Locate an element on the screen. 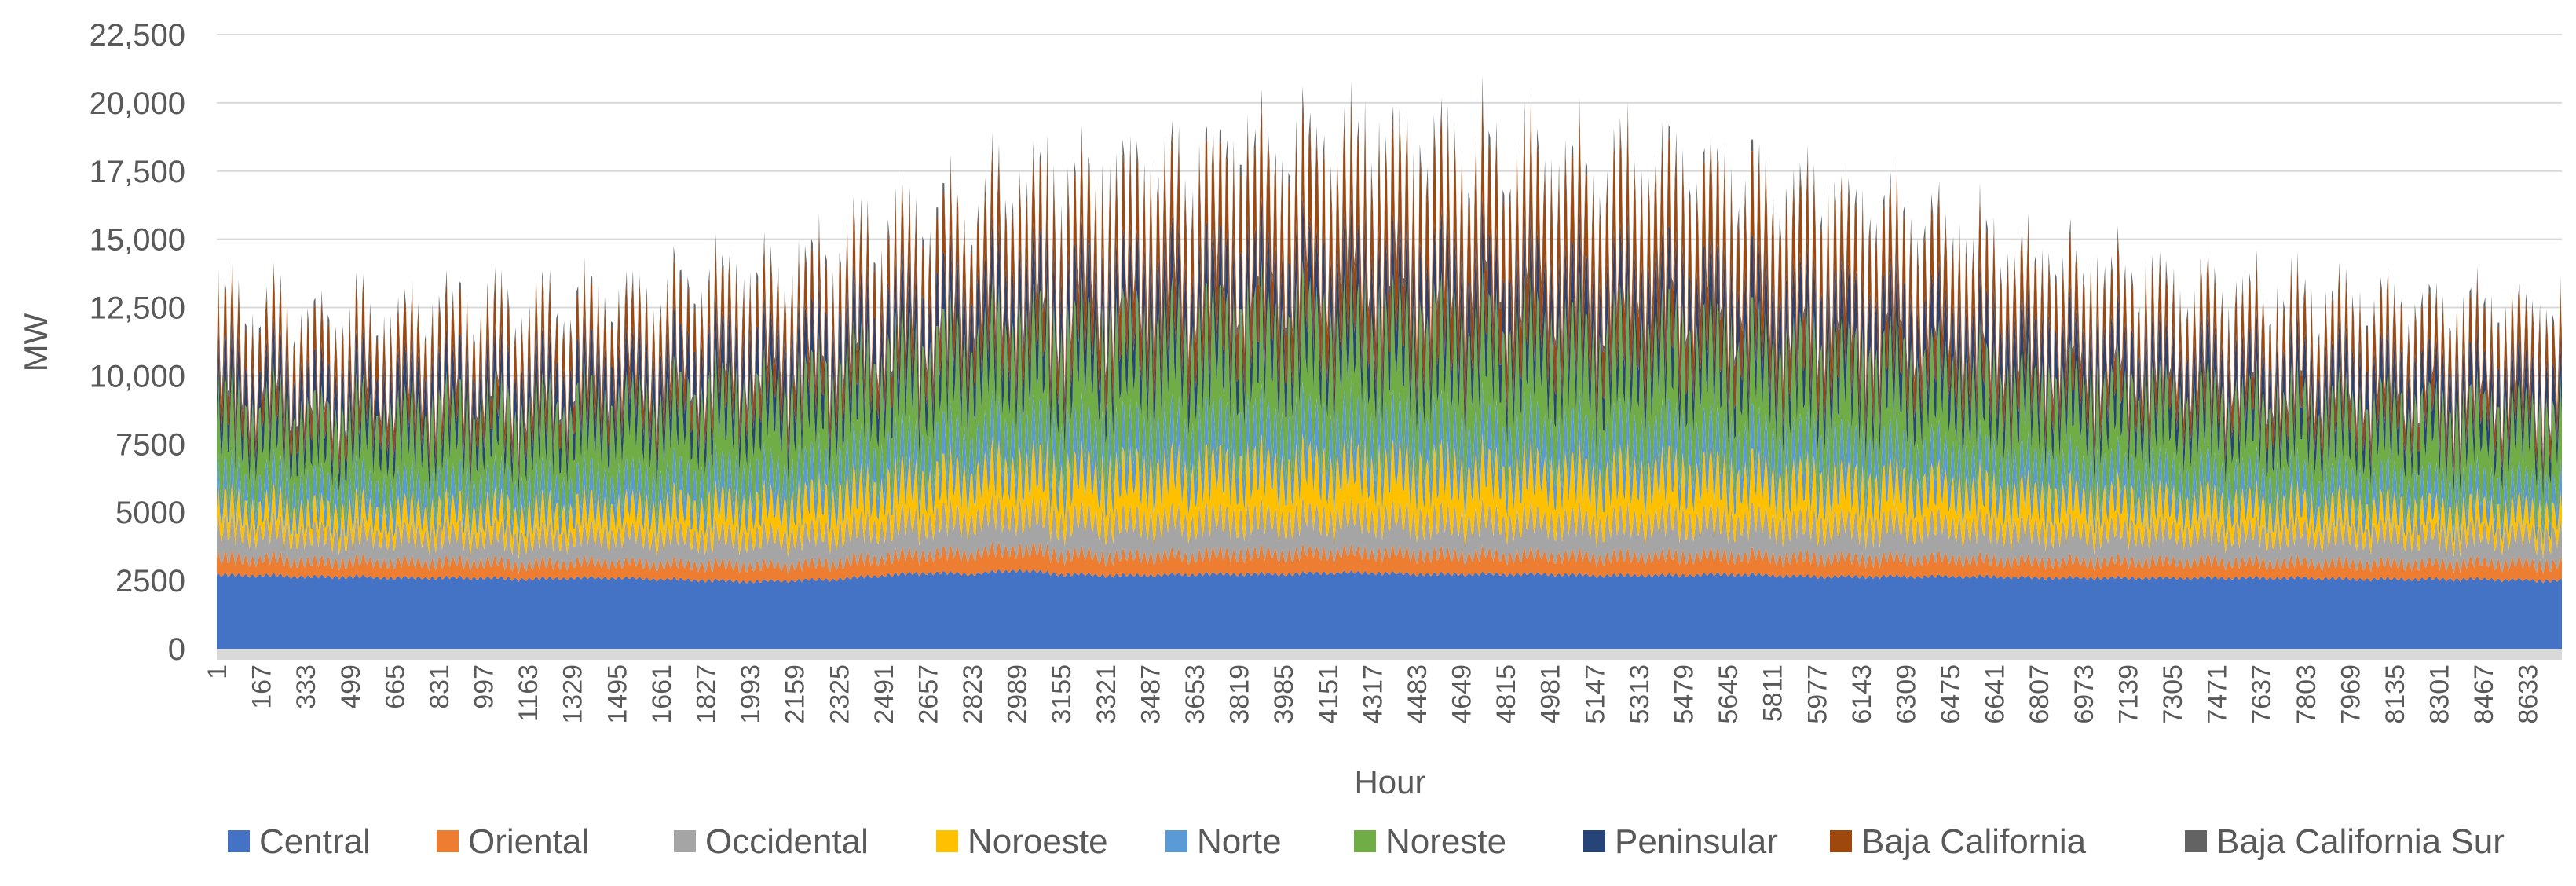 This screenshot has height=886, width=2576. y-tick-label: 22,500 is located at coordinates (137, 35).